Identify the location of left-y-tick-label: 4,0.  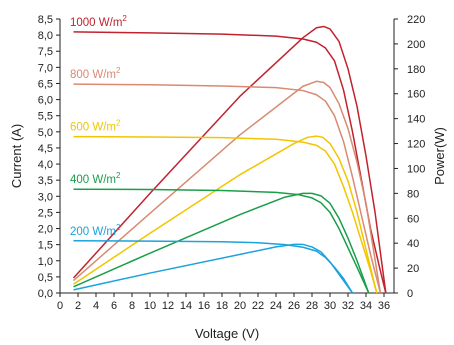
(45, 165).